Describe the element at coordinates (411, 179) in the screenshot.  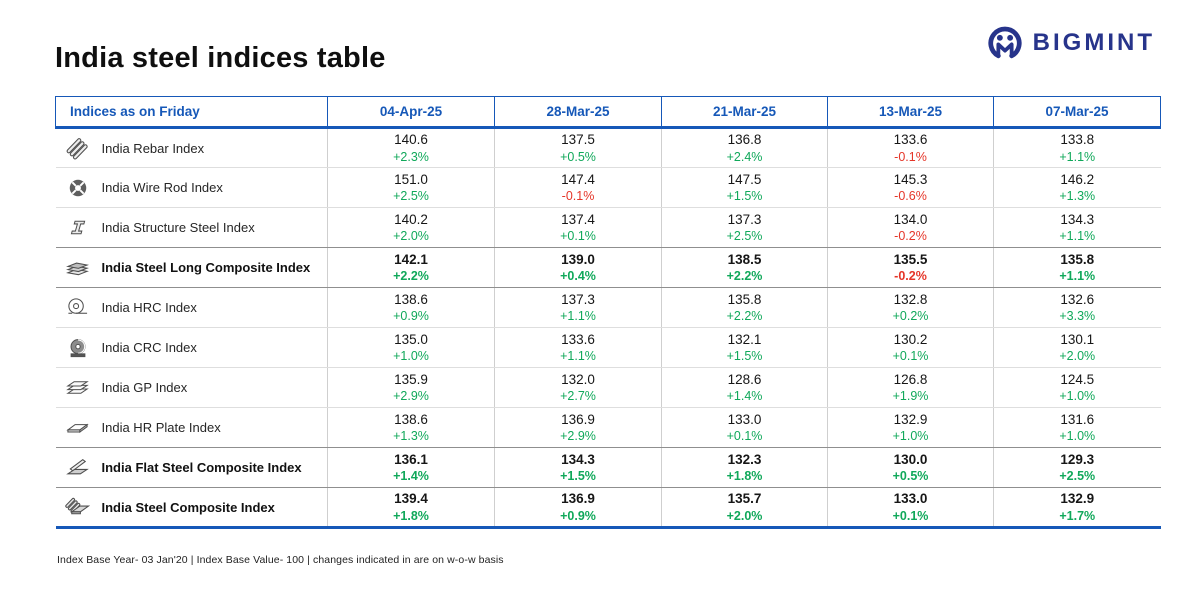
I see `index-value: 151.0` at that location.